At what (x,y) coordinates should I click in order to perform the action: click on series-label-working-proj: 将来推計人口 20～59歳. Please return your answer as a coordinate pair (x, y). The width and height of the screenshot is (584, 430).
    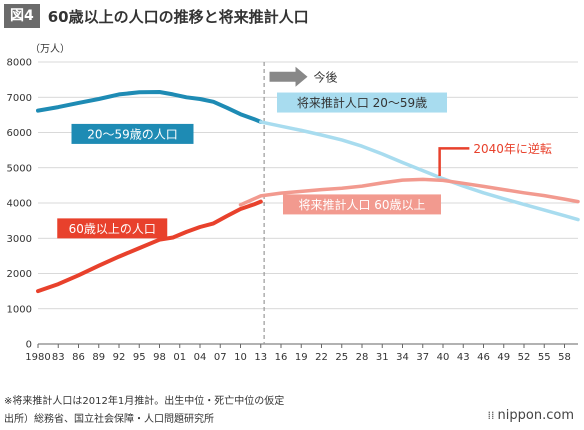
    Looking at the image, I should click on (362, 102).